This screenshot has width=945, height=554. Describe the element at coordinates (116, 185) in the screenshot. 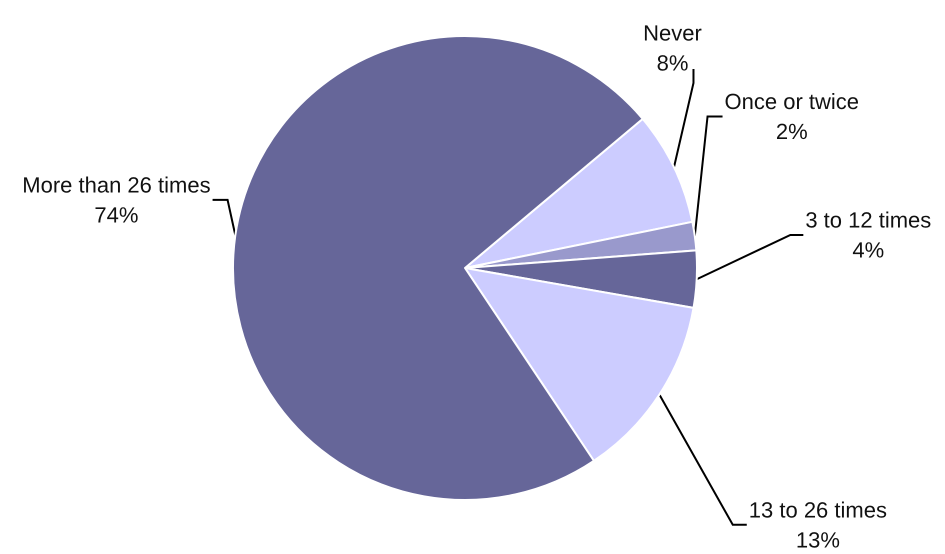

I see `slice-label: More than 26 times` at that location.